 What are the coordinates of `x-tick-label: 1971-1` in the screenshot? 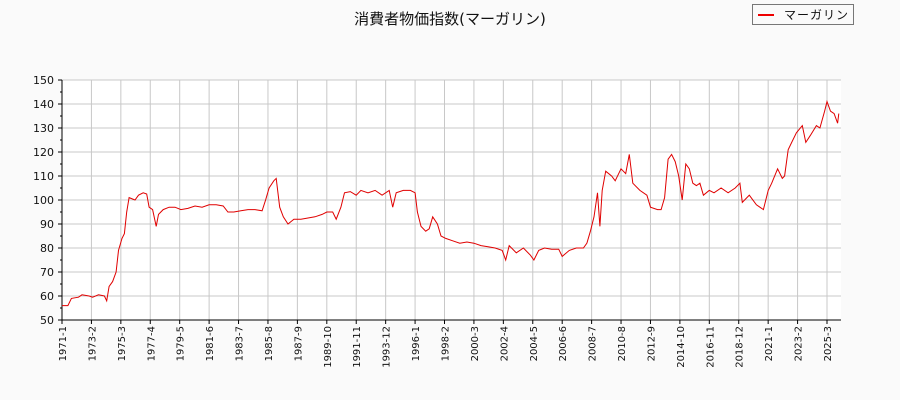 It's located at (63, 343).